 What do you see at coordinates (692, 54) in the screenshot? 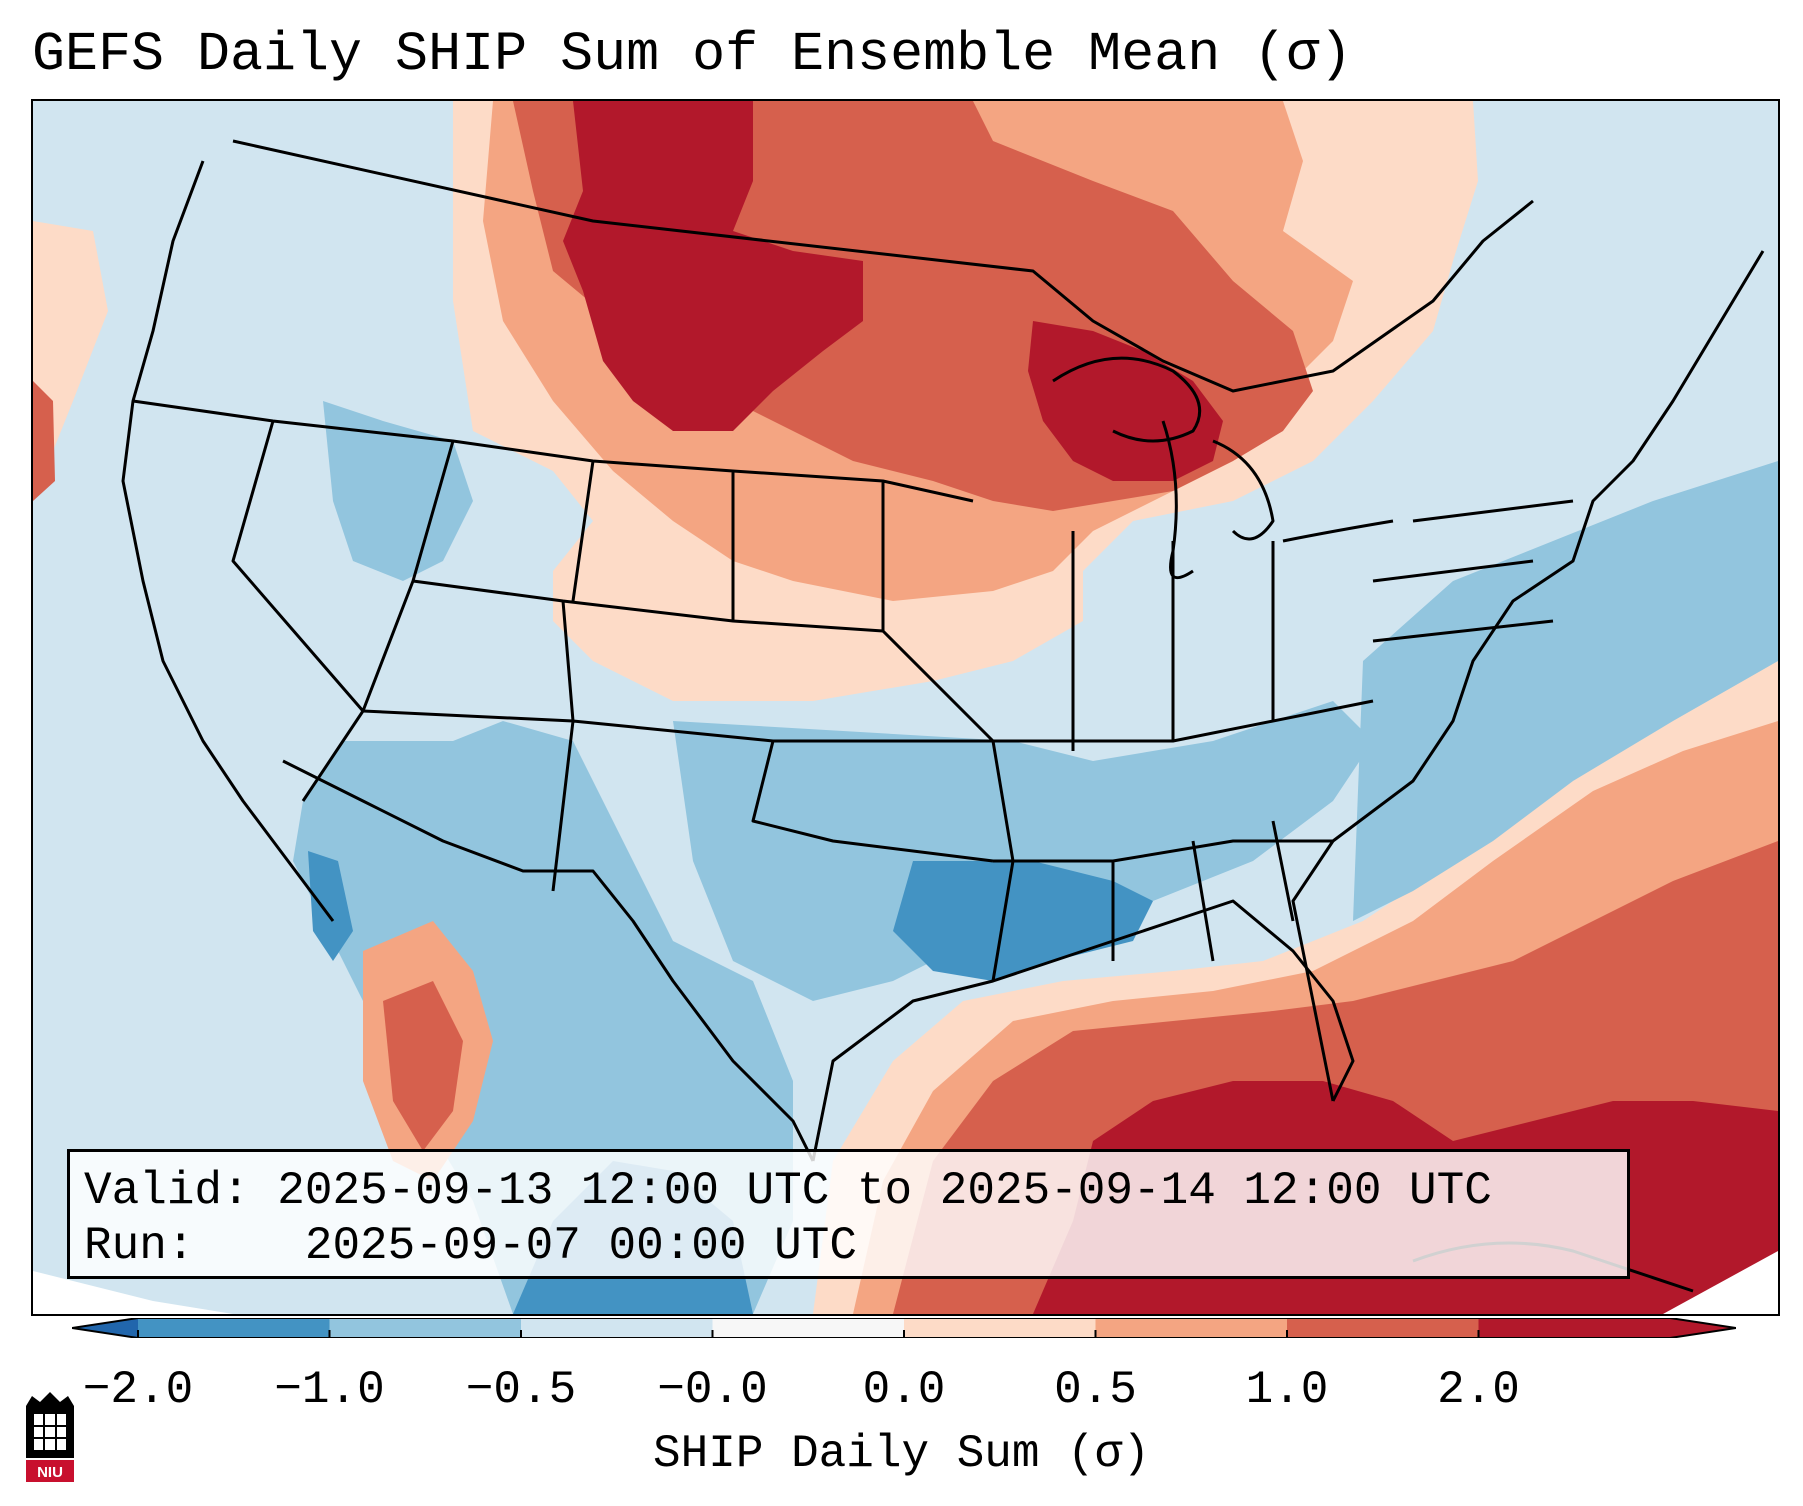
I see `chart-title: GEFS Daily SHIP Sum of Ensemble Mean (σ)` at bounding box center [692, 54].